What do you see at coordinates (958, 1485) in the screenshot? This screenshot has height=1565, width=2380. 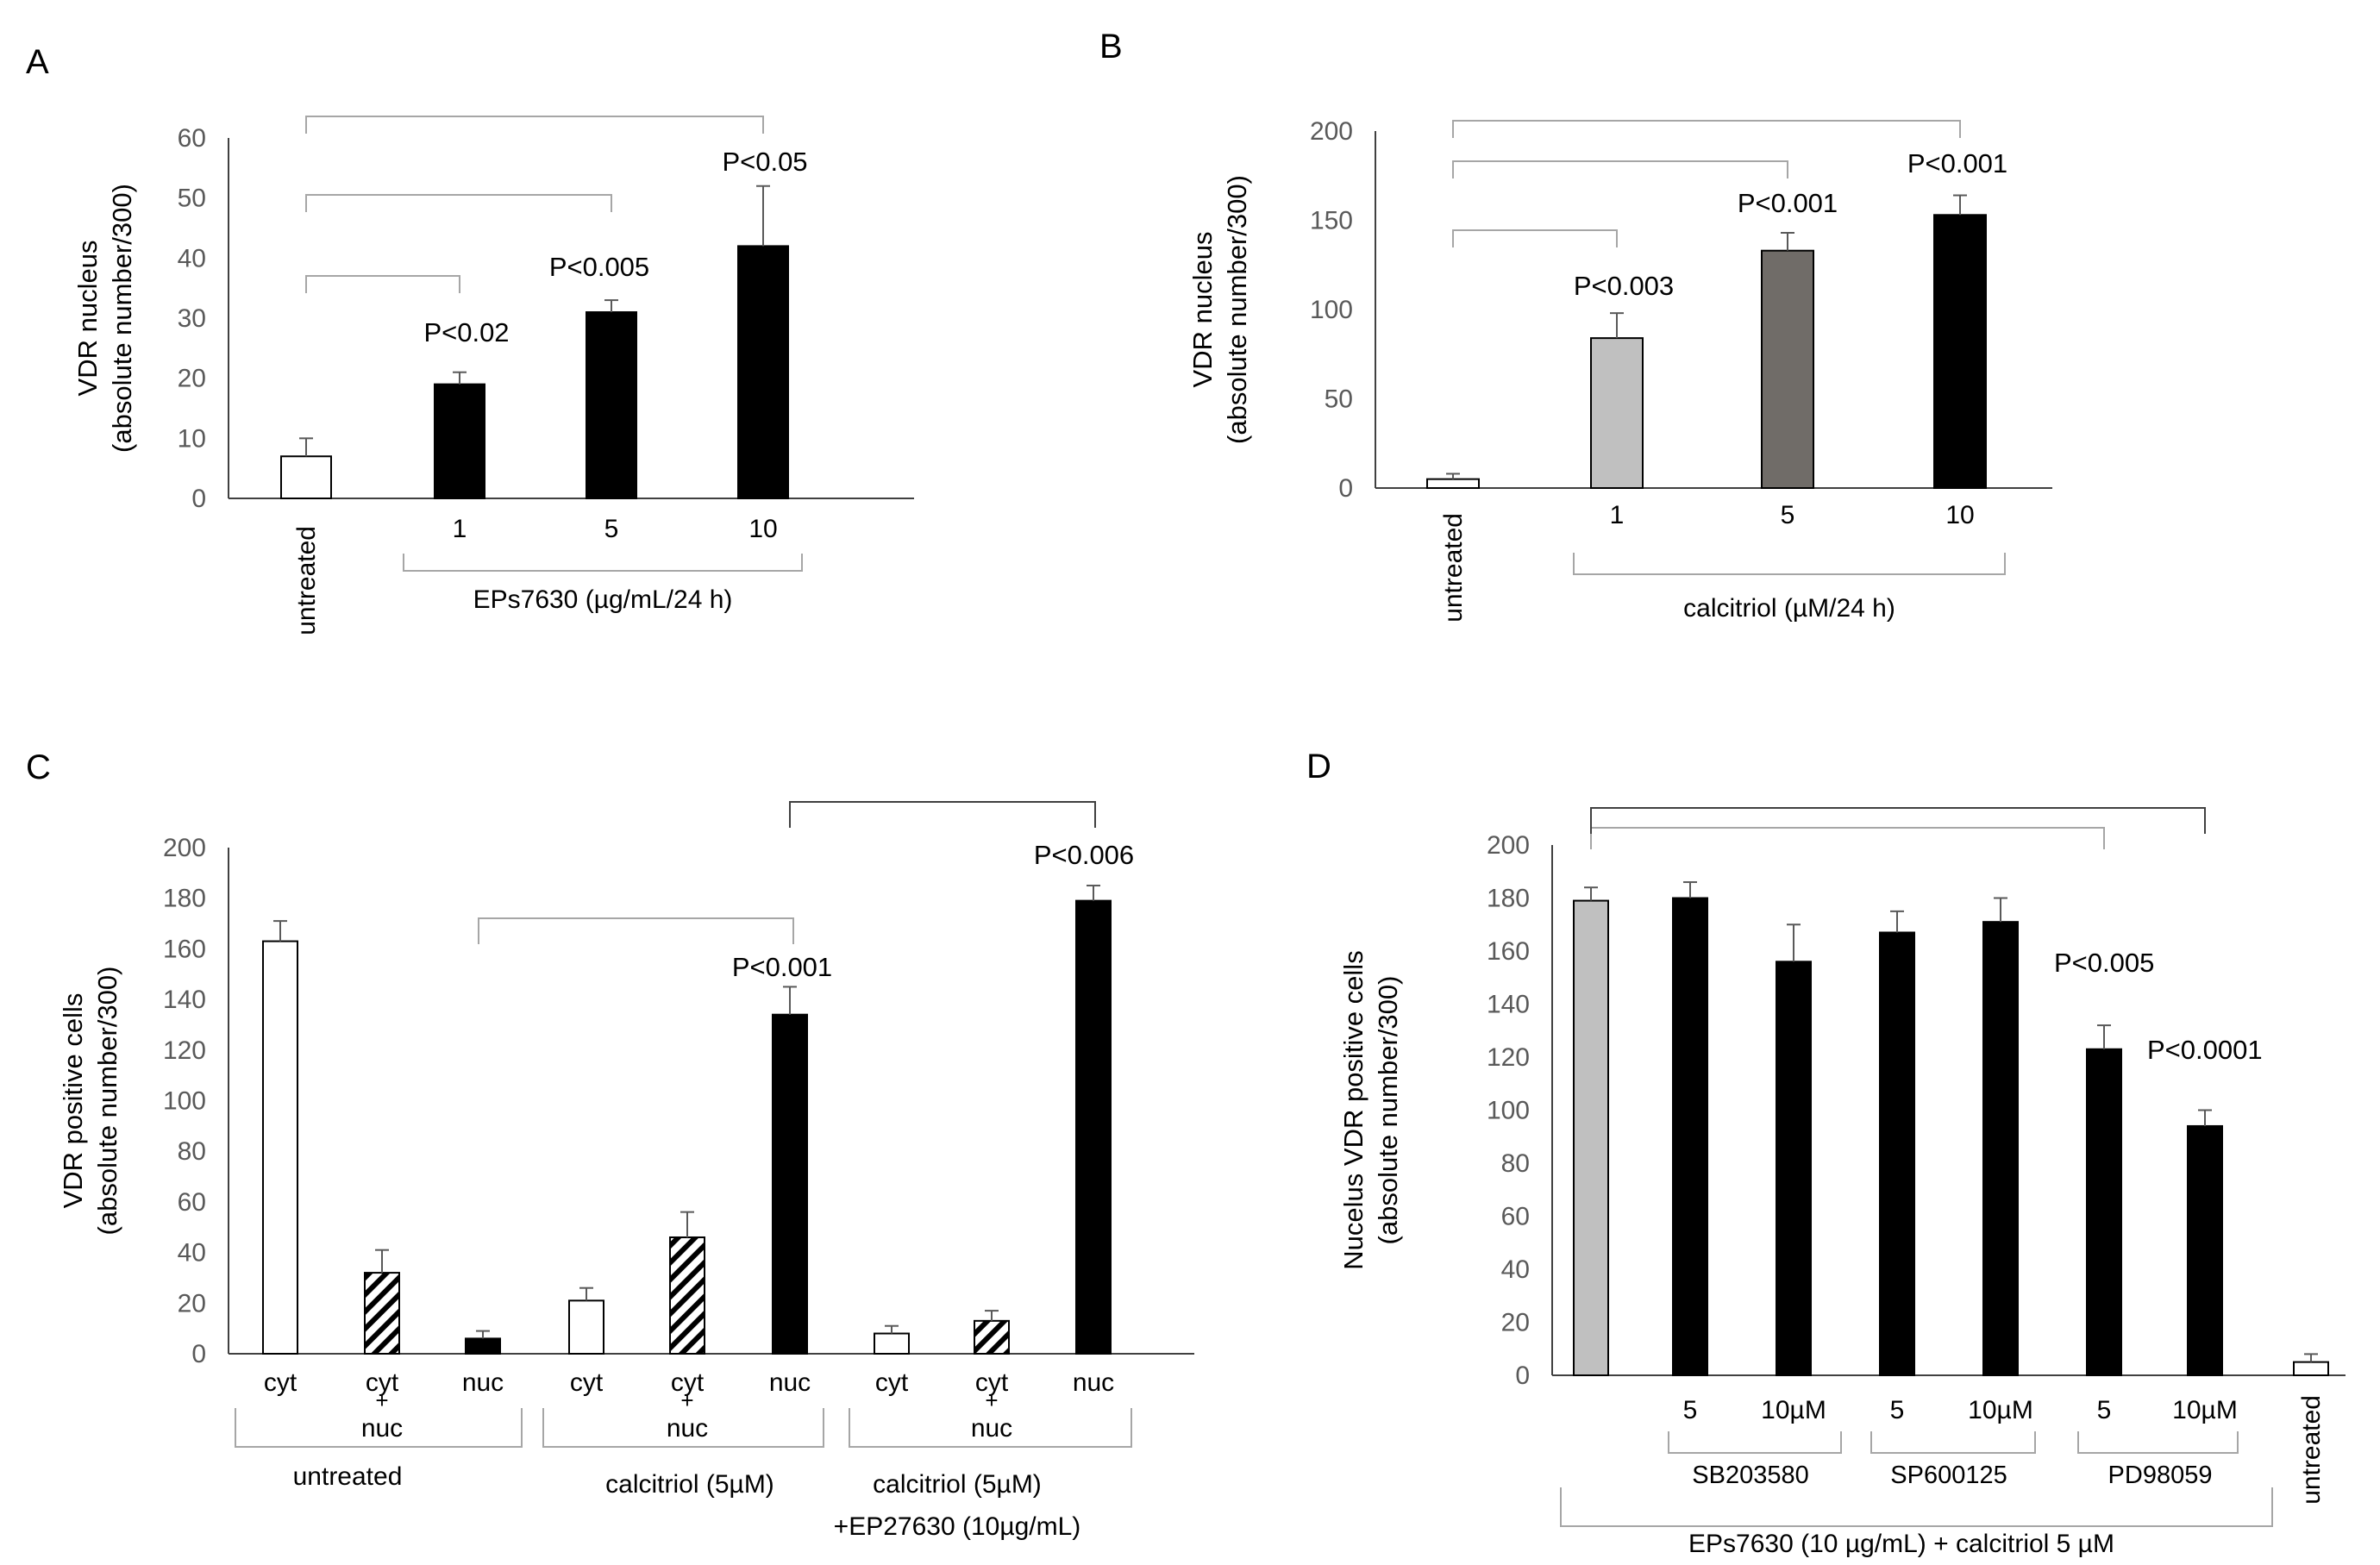 I see `group-label: calcitriol (5µM)` at bounding box center [958, 1485].